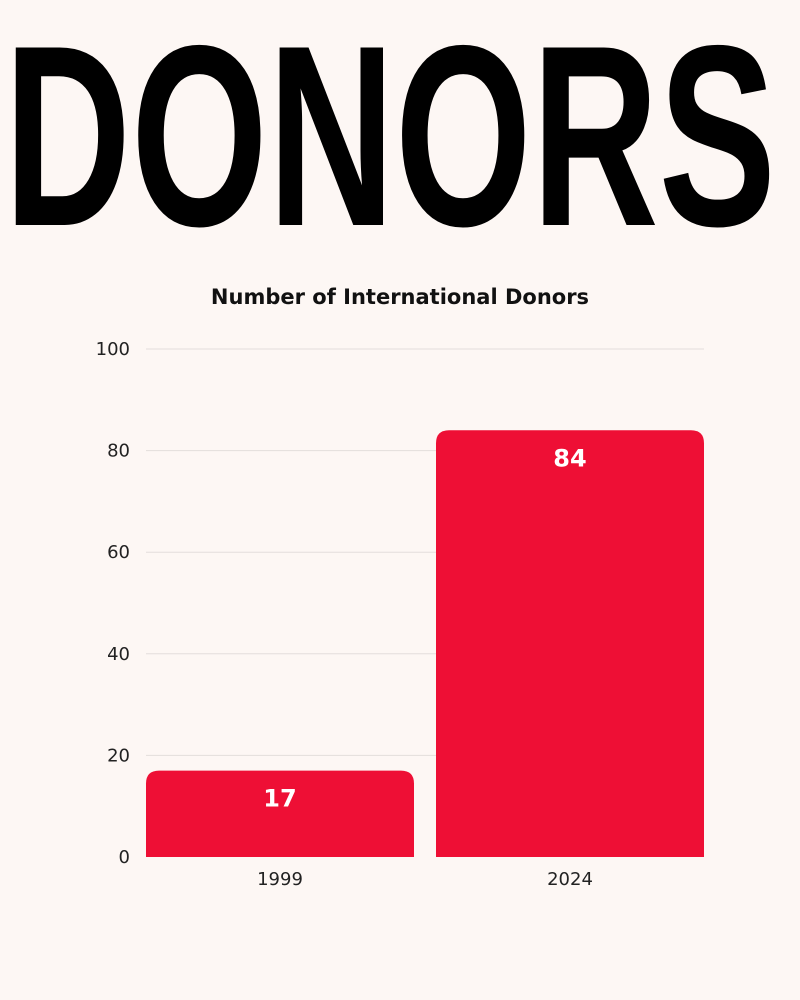 The image size is (800, 1000). Describe the element at coordinates (118, 451) in the screenshot. I see `y-tick-label: 80` at that location.